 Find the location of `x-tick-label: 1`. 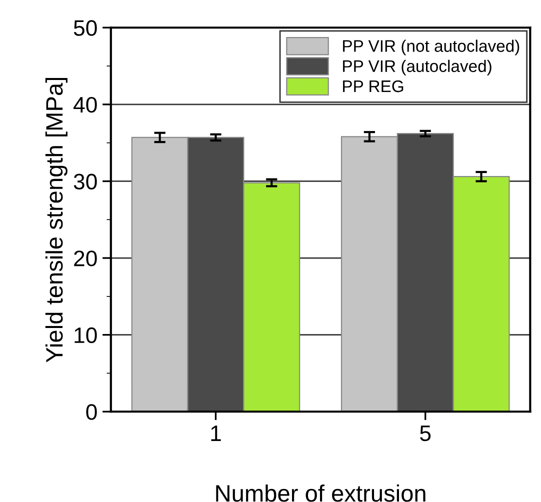

x-tick-label: 1 is located at coordinates (216, 433).